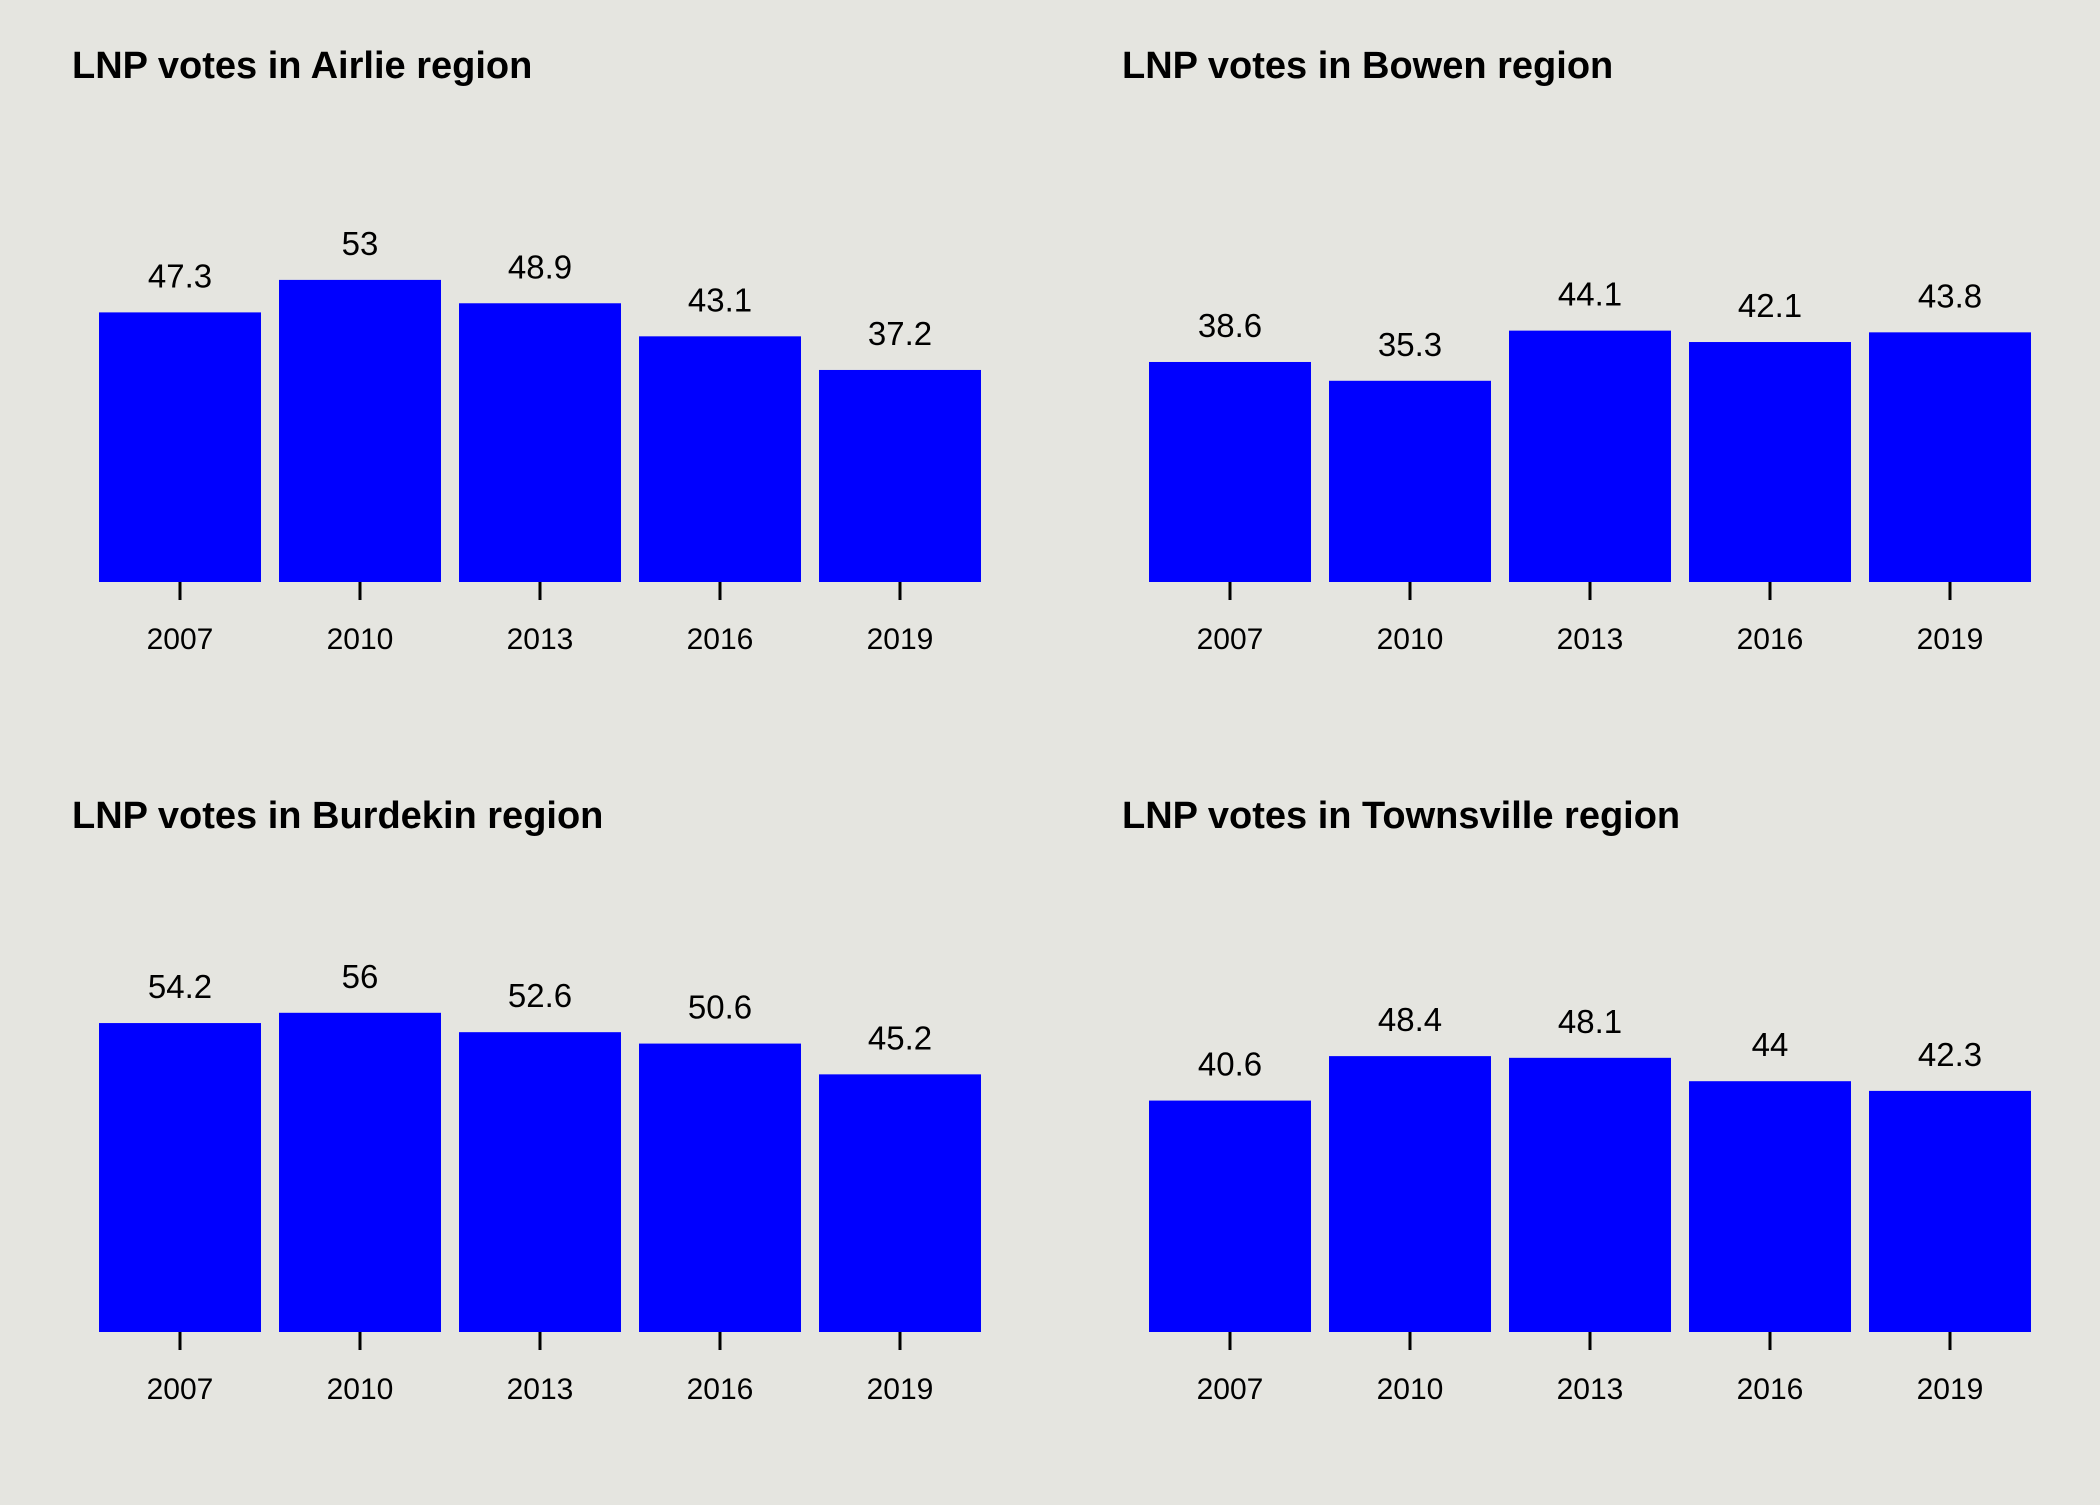 The width and height of the screenshot is (2100, 1505). What do you see at coordinates (1950, 1054) in the screenshot?
I see `data-label: 42.3` at bounding box center [1950, 1054].